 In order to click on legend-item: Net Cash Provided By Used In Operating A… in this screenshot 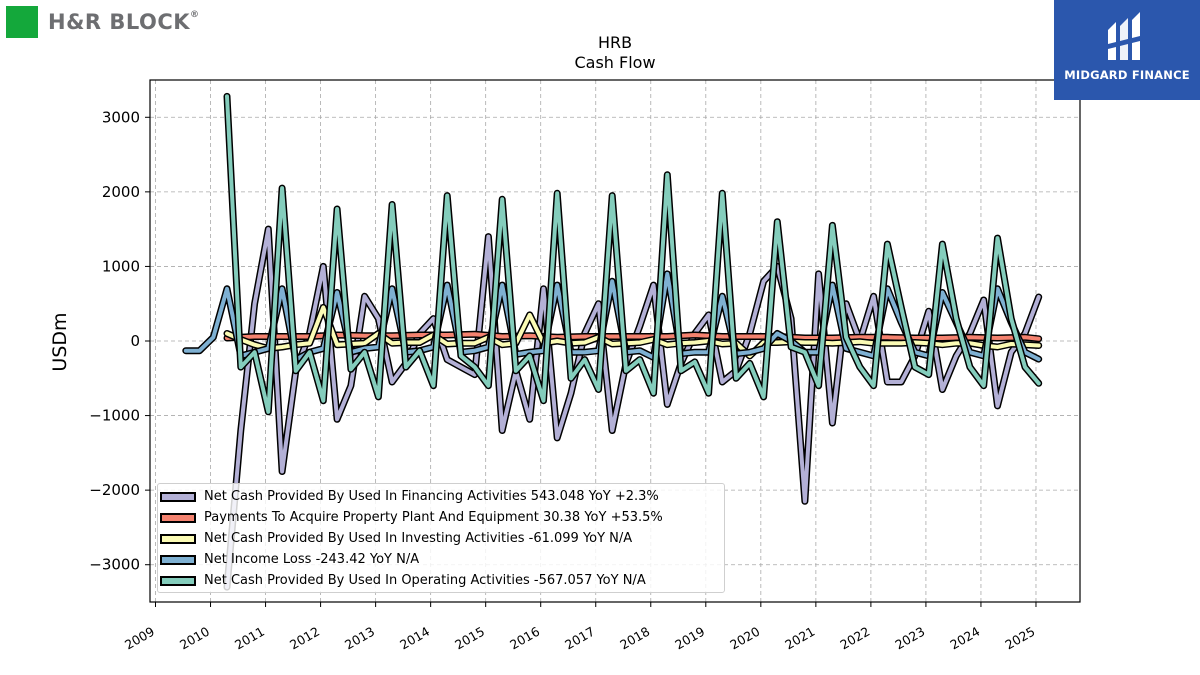, I will do `click(441, 580)`.